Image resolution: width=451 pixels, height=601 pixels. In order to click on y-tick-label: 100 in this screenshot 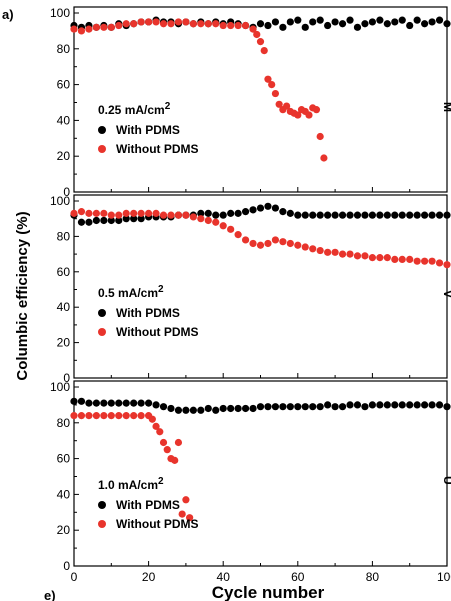, I will do `click(60, 387)`.